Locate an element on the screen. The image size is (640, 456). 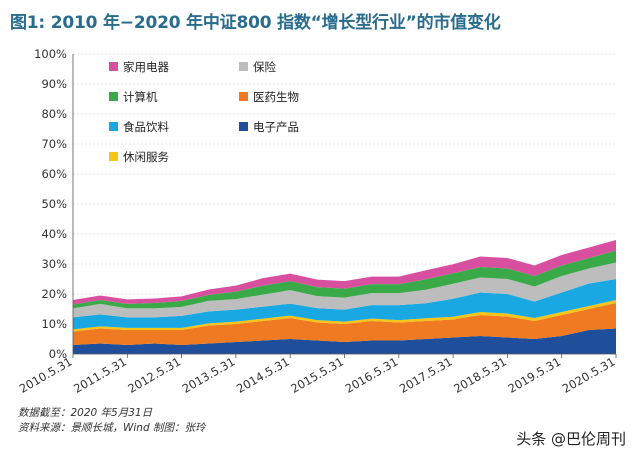
y-tick-label: 40% is located at coordinates (54, 234).